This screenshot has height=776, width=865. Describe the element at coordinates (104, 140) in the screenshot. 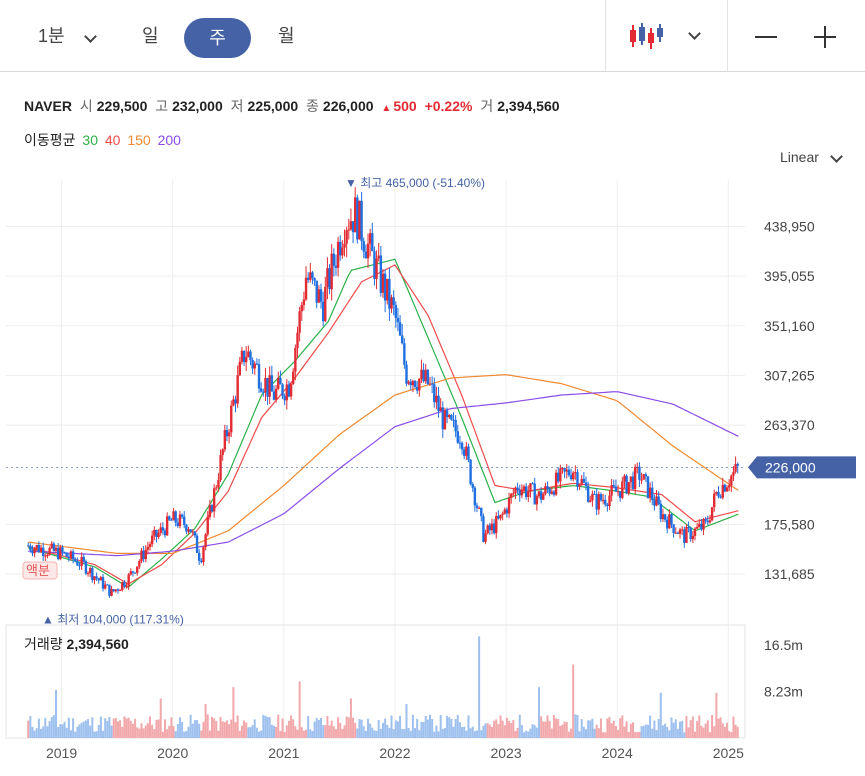

I see `moving-average-legend: 이동평균 30 40 150 200` at that location.